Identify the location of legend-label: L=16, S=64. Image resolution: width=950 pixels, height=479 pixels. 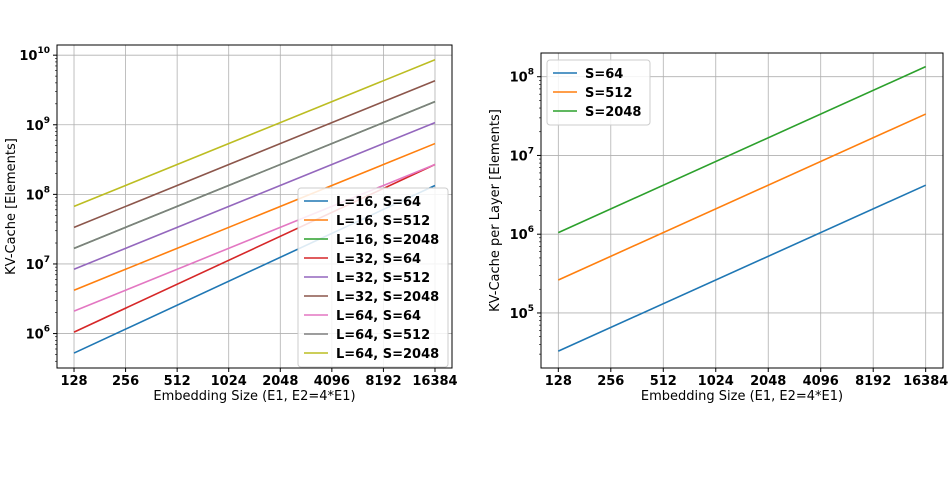
(378, 202).